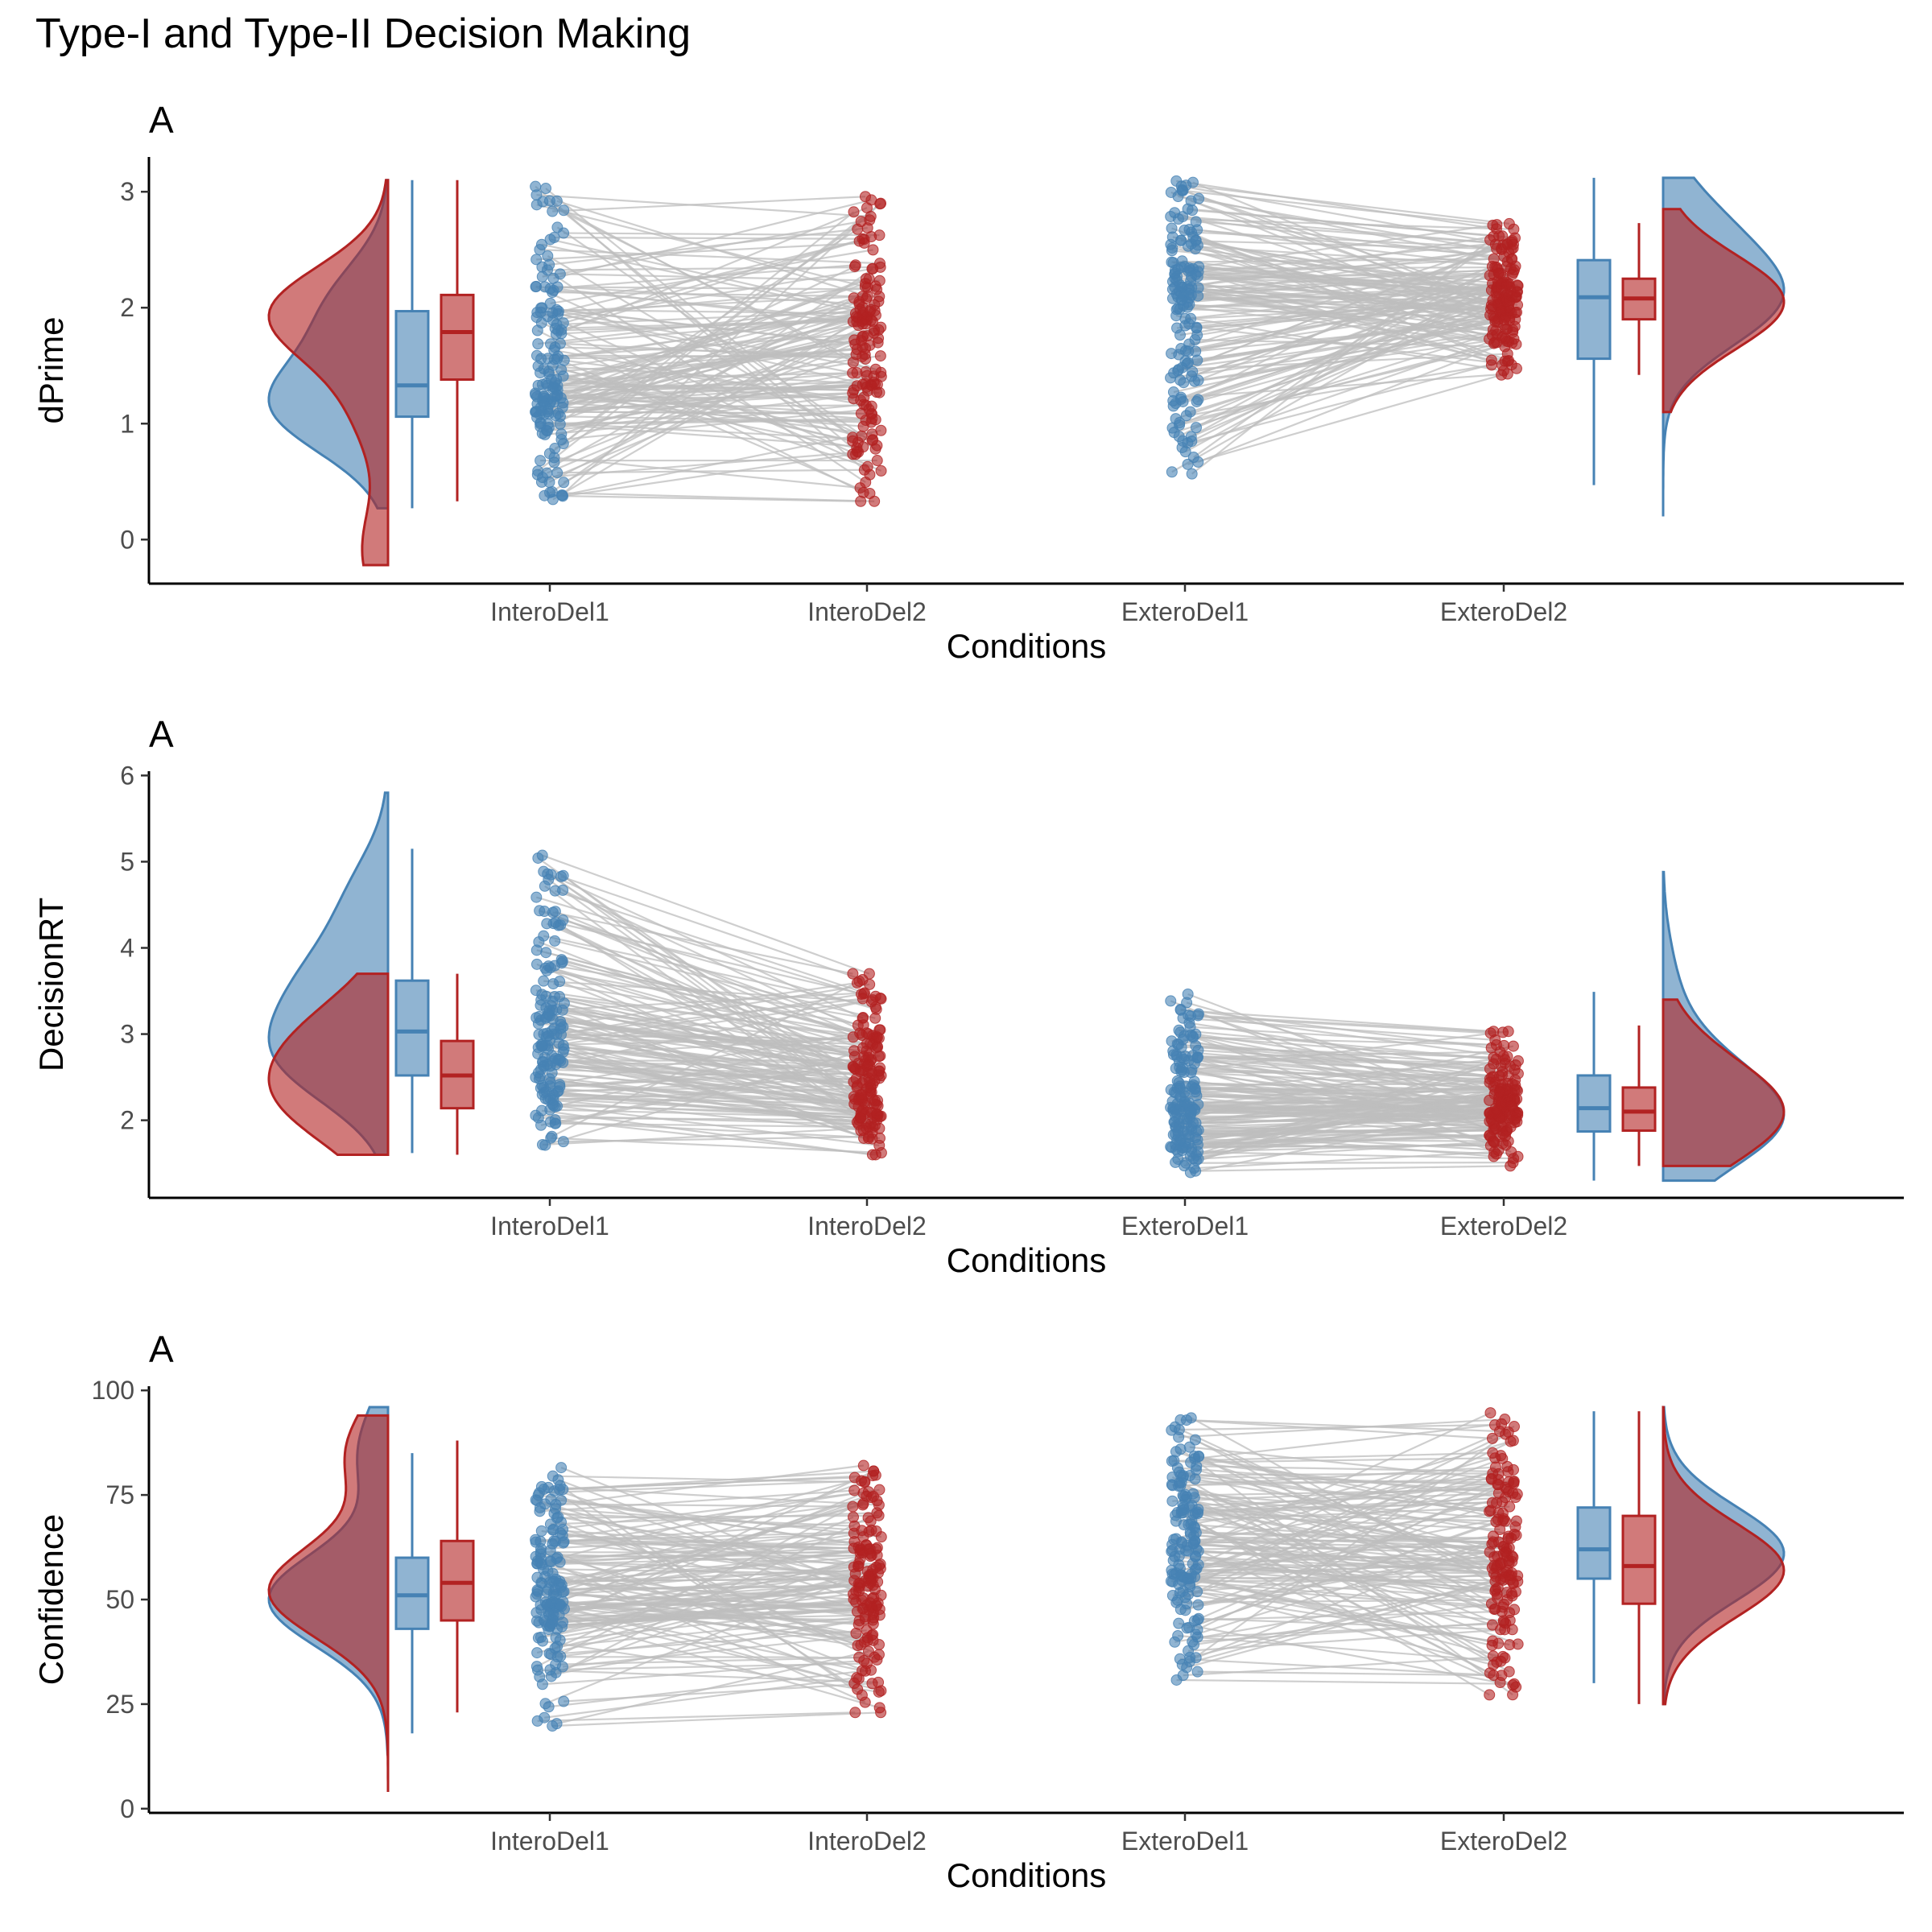  Describe the element at coordinates (549, 611) in the screenshot. I see `x-tick-label: InteroDel1` at that location.